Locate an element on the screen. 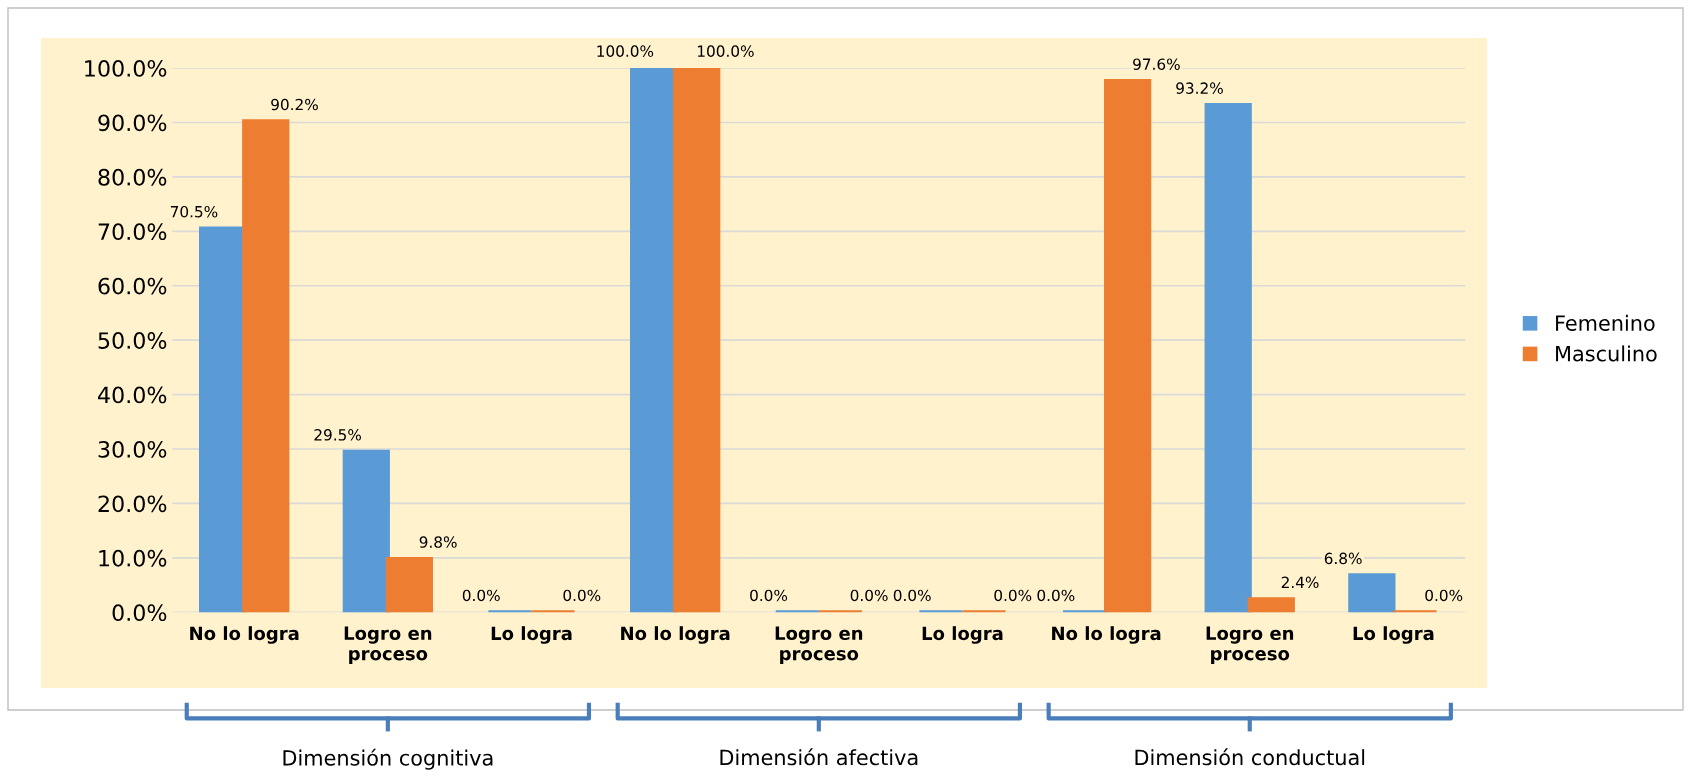 Image resolution: width=1690 pixels, height=782 pixels. data-label: 97.6% is located at coordinates (1156, 64).